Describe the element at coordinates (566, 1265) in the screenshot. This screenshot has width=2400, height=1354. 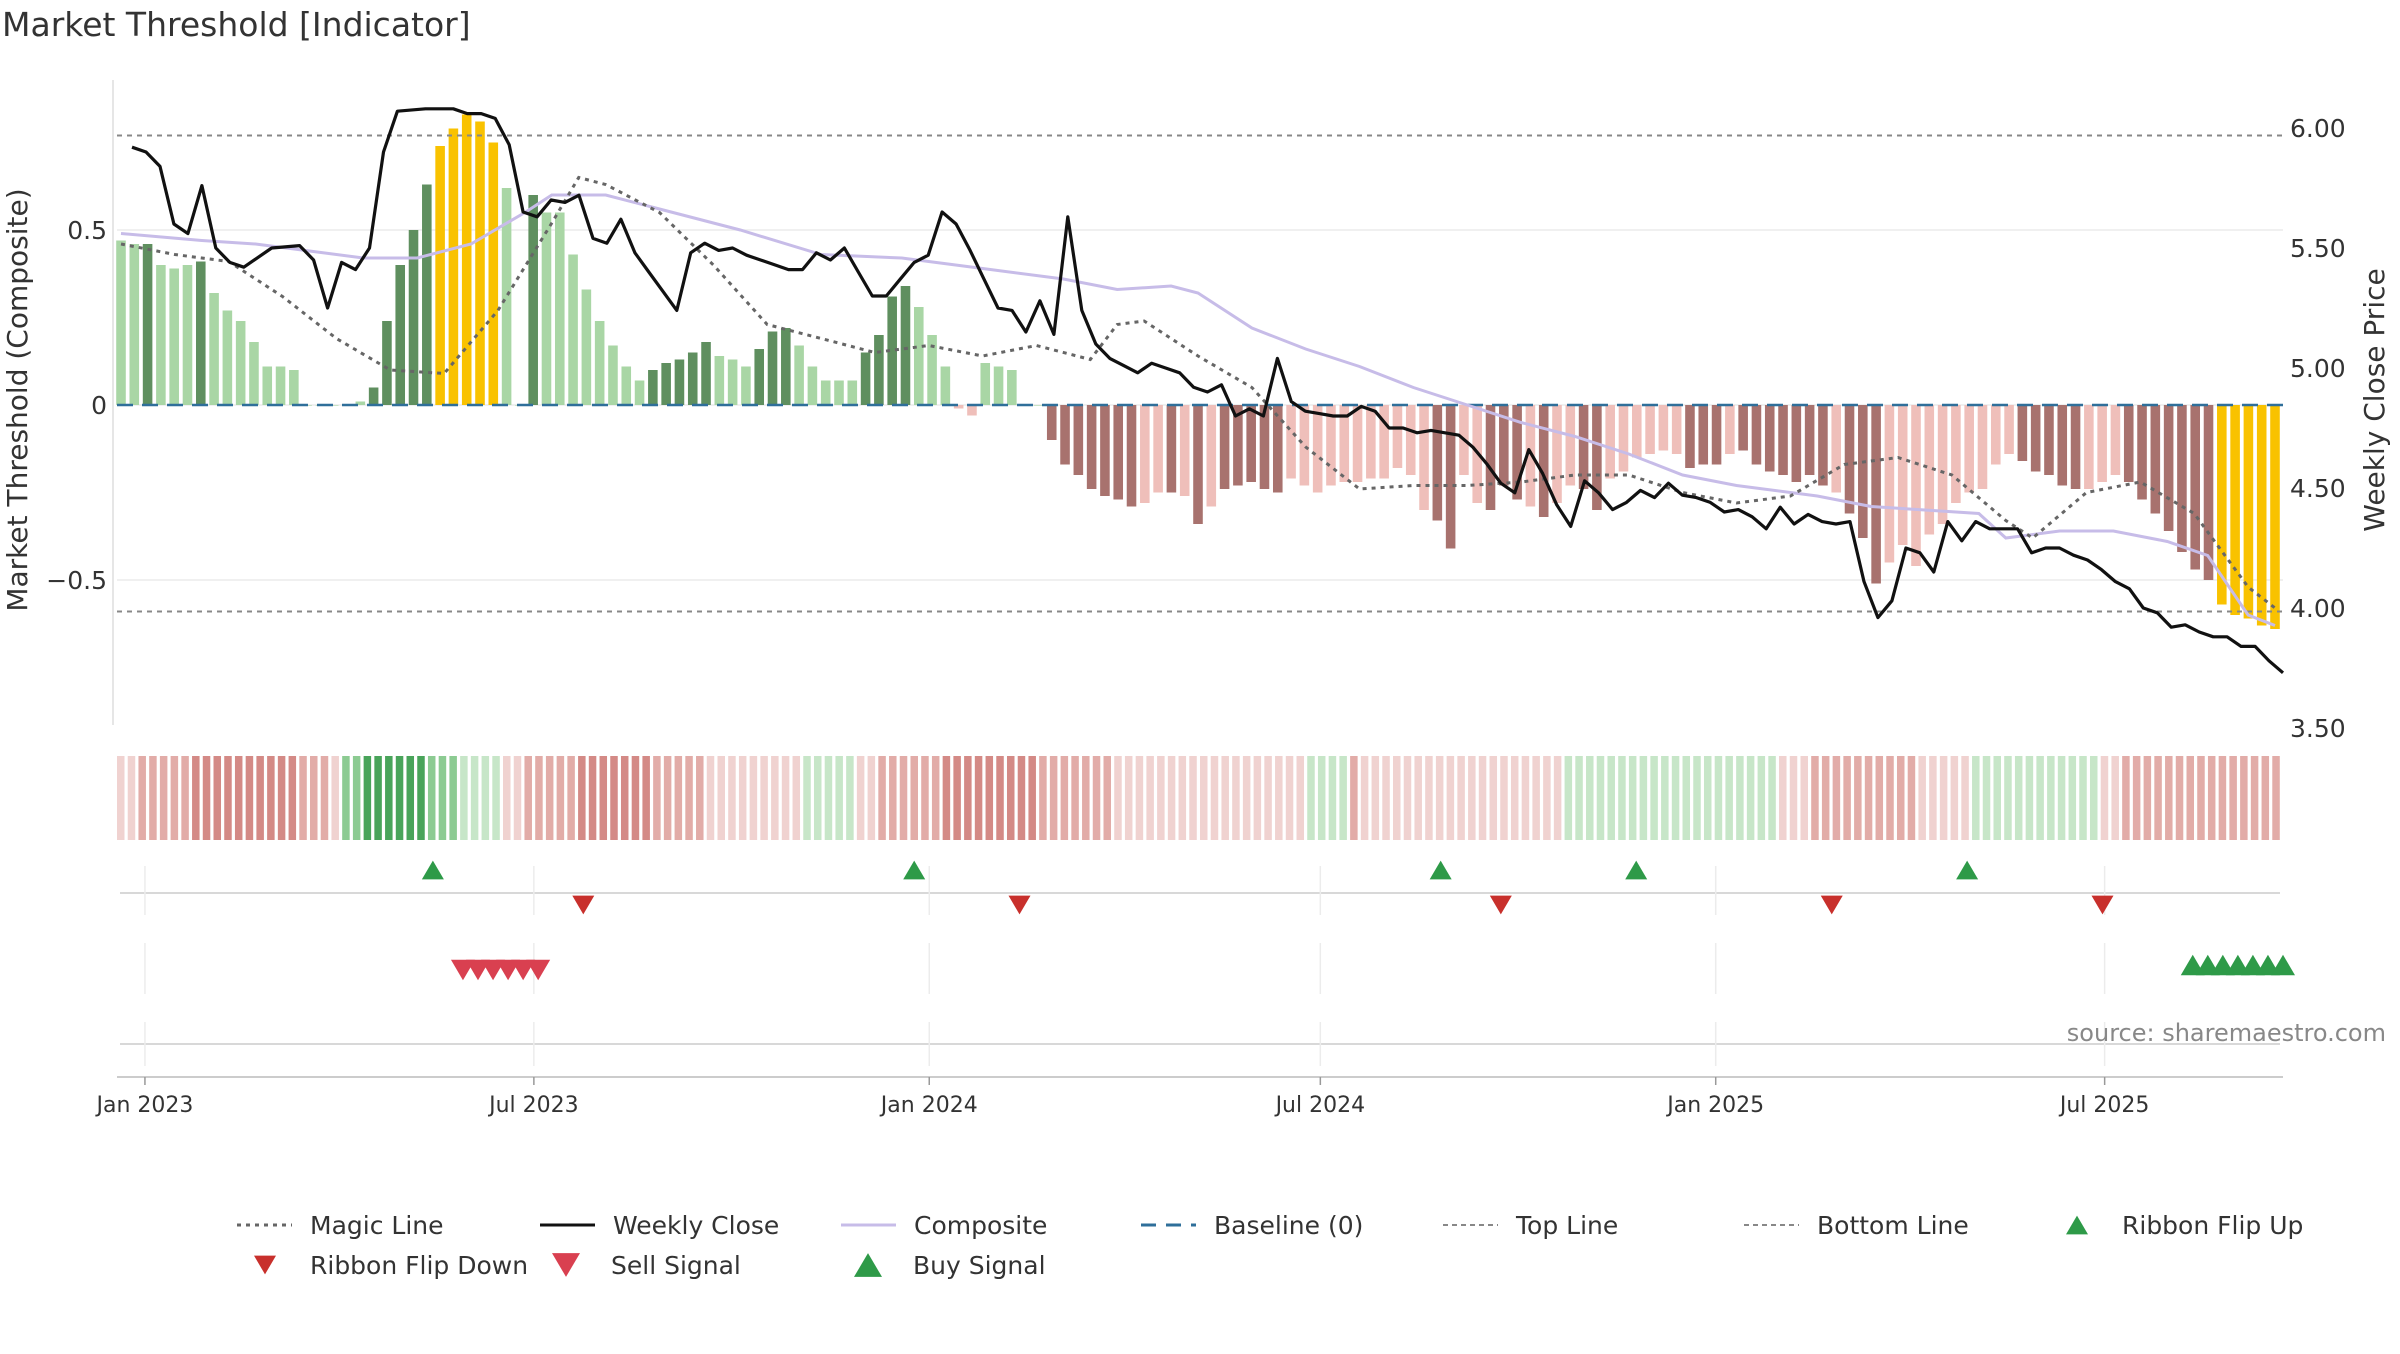
I see `legend-swatch` at that location.